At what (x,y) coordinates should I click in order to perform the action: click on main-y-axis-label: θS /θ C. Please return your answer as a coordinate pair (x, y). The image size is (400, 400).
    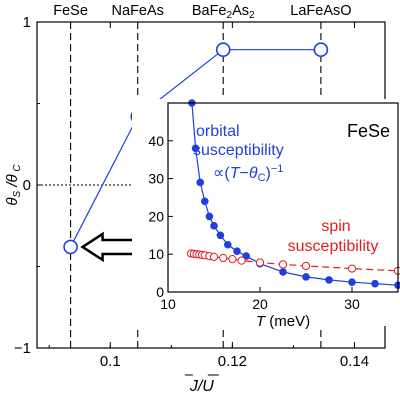
    Looking at the image, I should click on (13, 185).